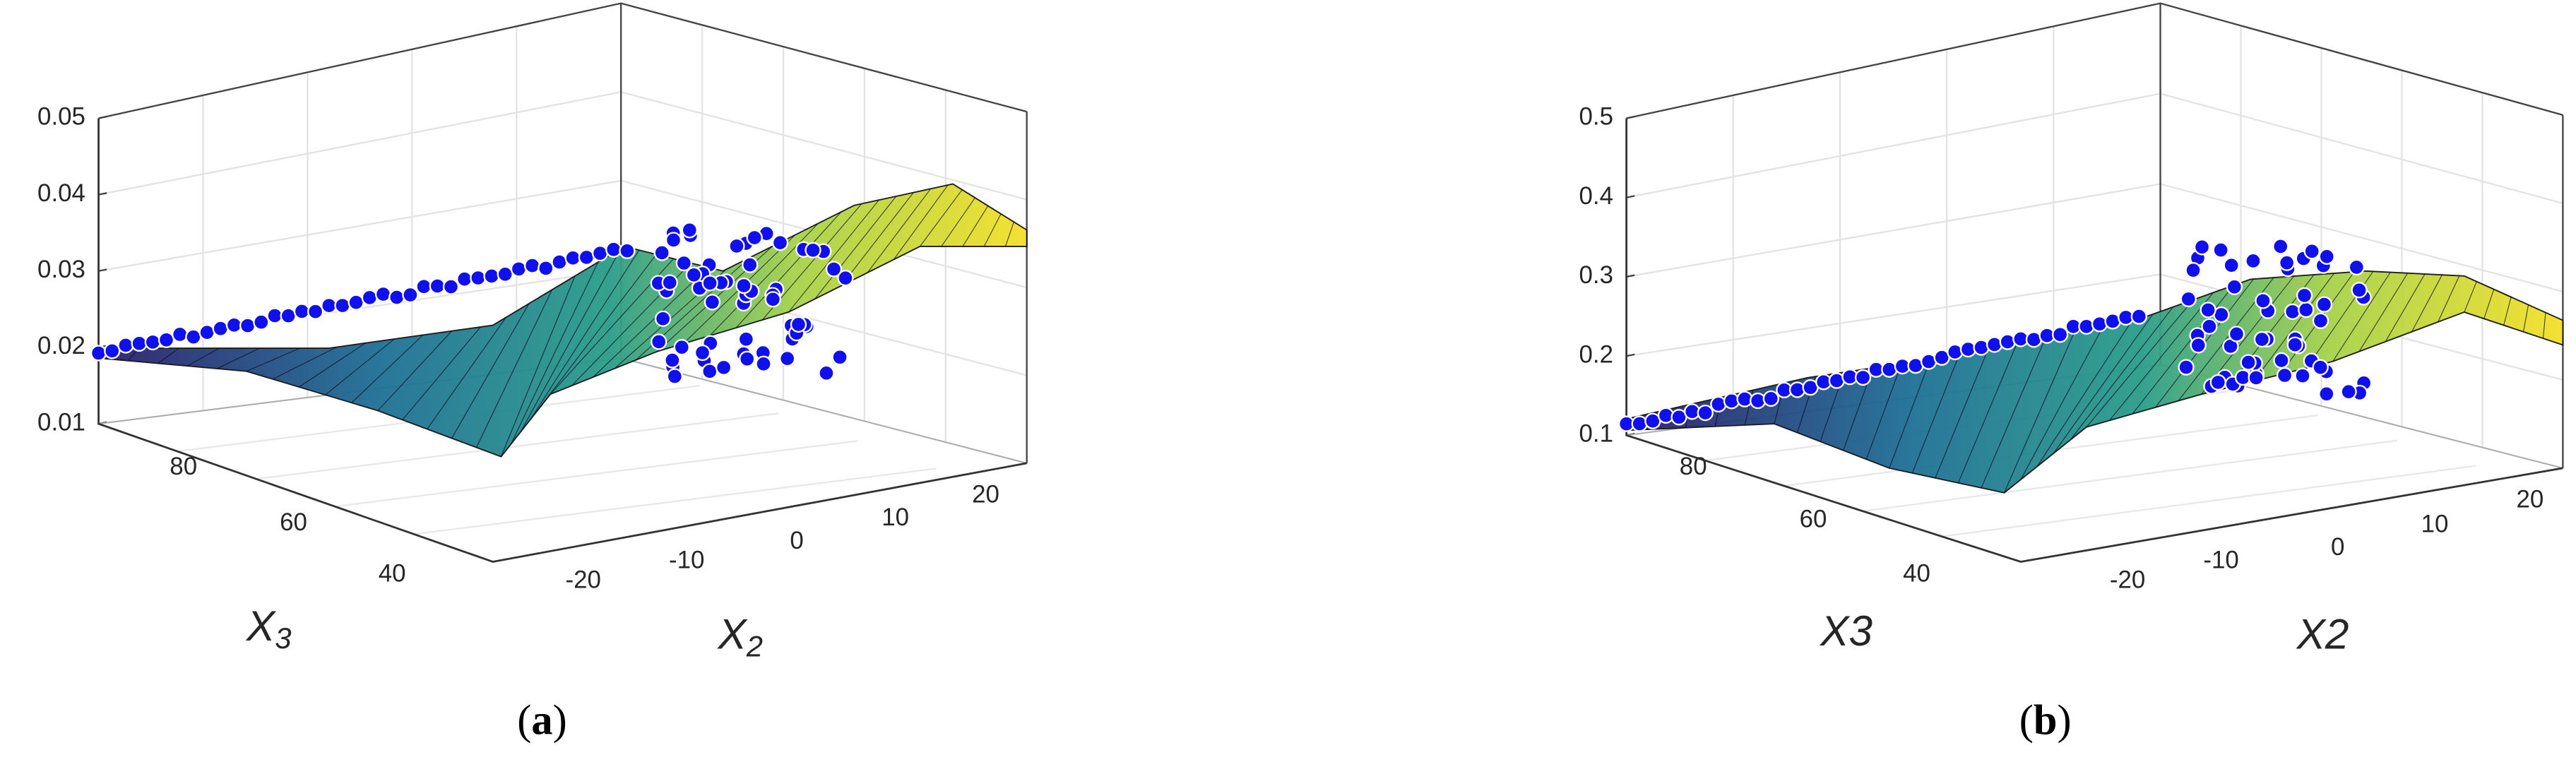 The height and width of the screenshot is (774, 2576). Describe the element at coordinates (2127, 580) in the screenshot. I see `x2-tick-label: -20` at that location.